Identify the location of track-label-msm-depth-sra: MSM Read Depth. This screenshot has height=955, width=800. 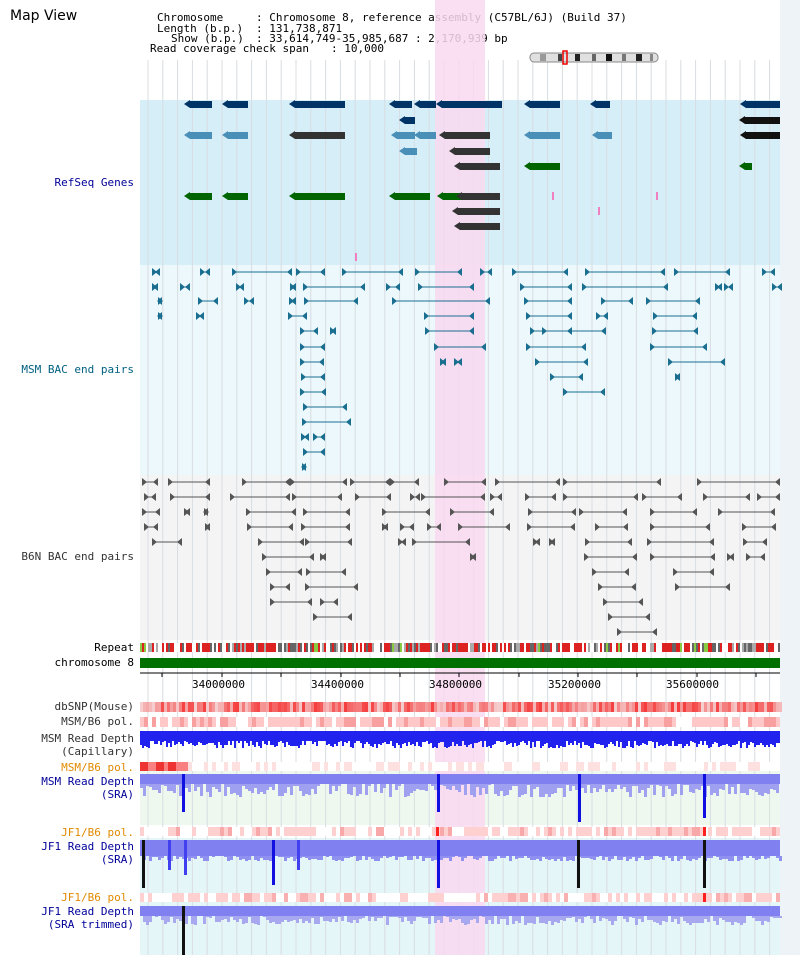
(87, 781).